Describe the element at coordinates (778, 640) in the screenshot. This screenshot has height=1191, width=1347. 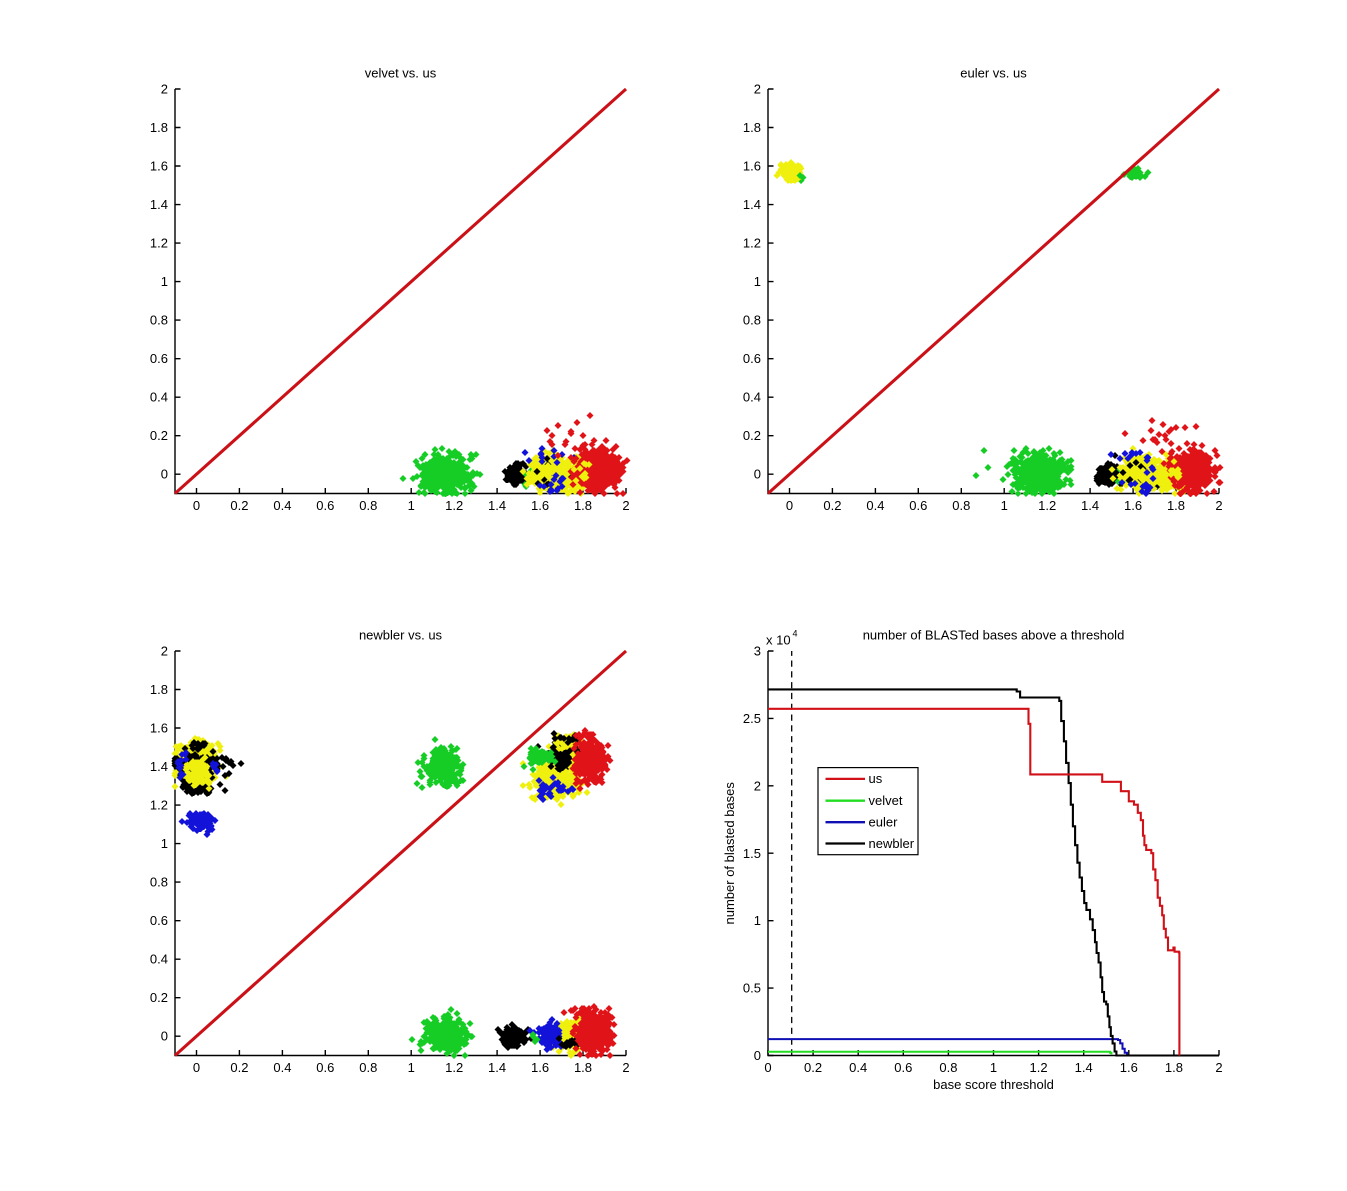
I see `svg-text: x 10` at that location.